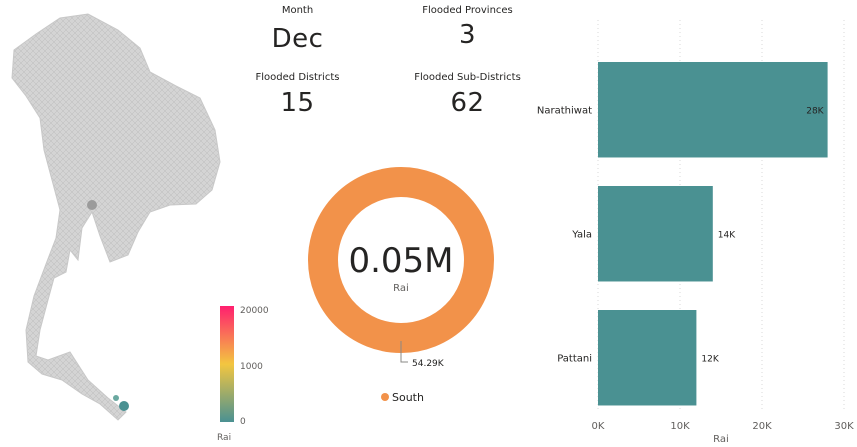  What do you see at coordinates (254, 311) in the screenshot?
I see `legend-tick-max: 20000` at bounding box center [254, 311].